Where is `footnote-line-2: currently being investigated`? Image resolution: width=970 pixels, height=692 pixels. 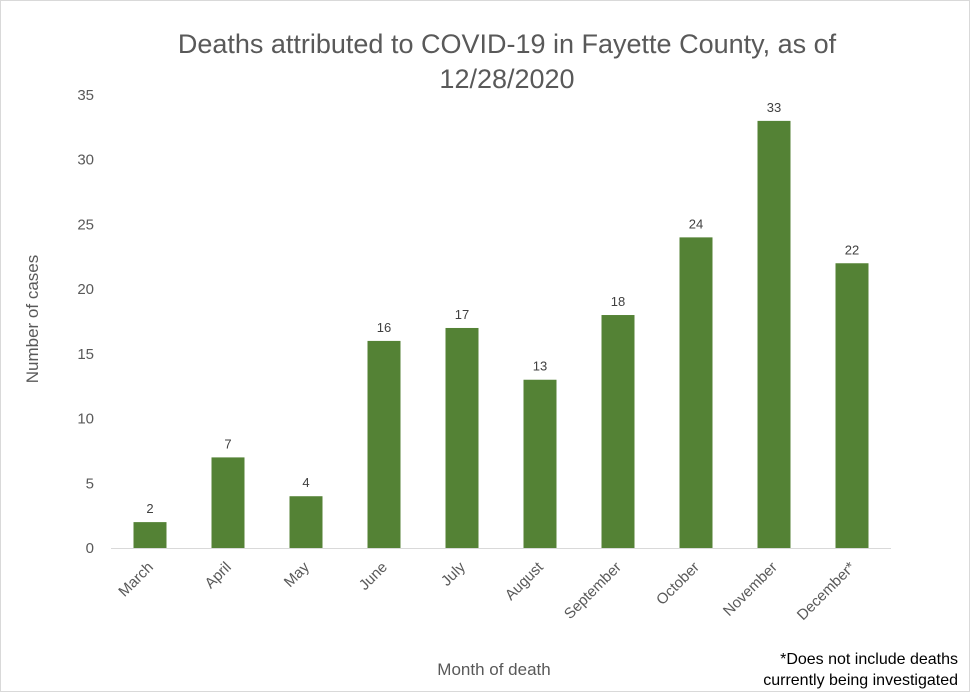 footnote-line-2: currently being investigated is located at coordinates (860, 680).